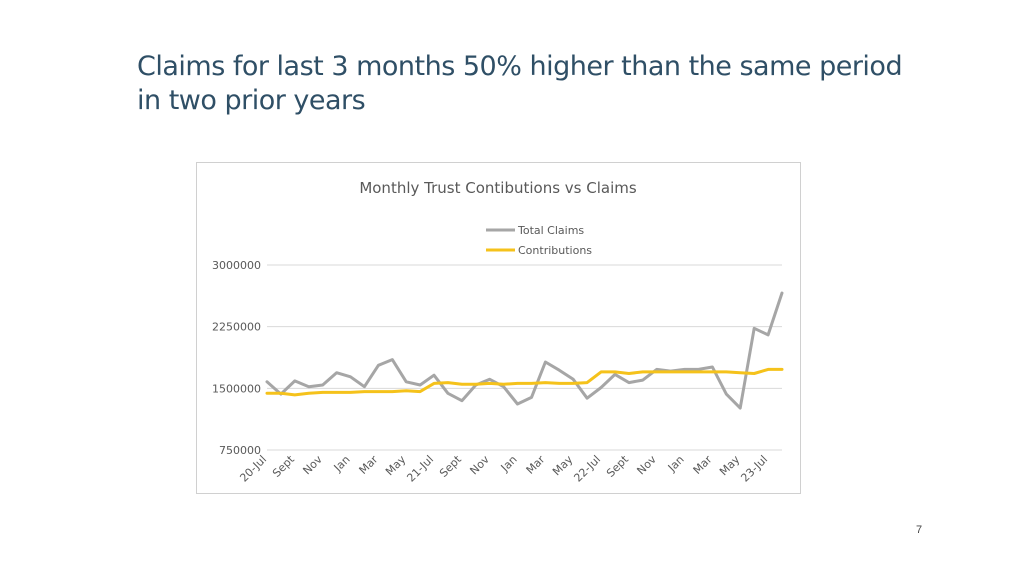 The height and width of the screenshot is (576, 1024). Describe the element at coordinates (240, 450) in the screenshot. I see `y-tick-label: 750000` at that location.